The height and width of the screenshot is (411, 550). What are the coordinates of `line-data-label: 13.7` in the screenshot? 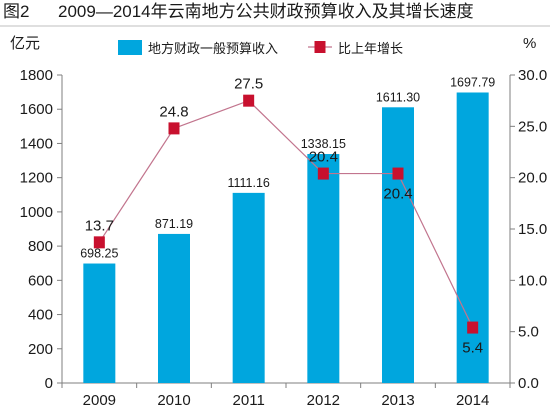 It's located at (99, 225).